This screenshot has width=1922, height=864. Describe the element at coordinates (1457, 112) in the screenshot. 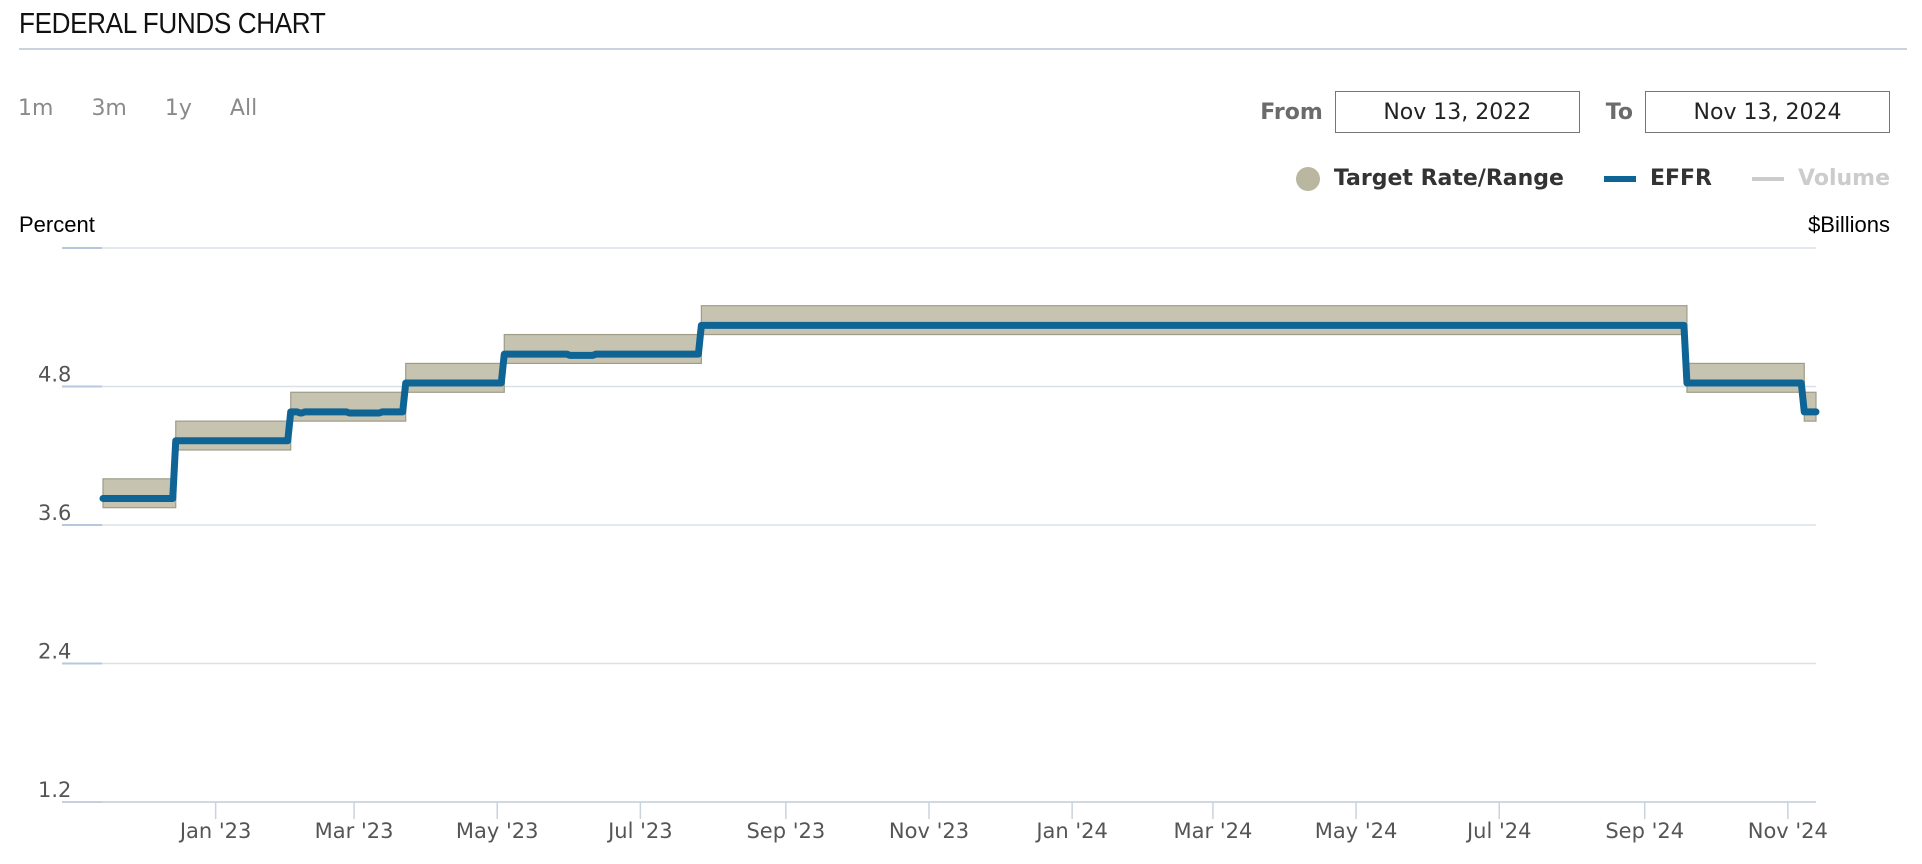

I see `from-date-input: Nov 13, 2022` at that location.